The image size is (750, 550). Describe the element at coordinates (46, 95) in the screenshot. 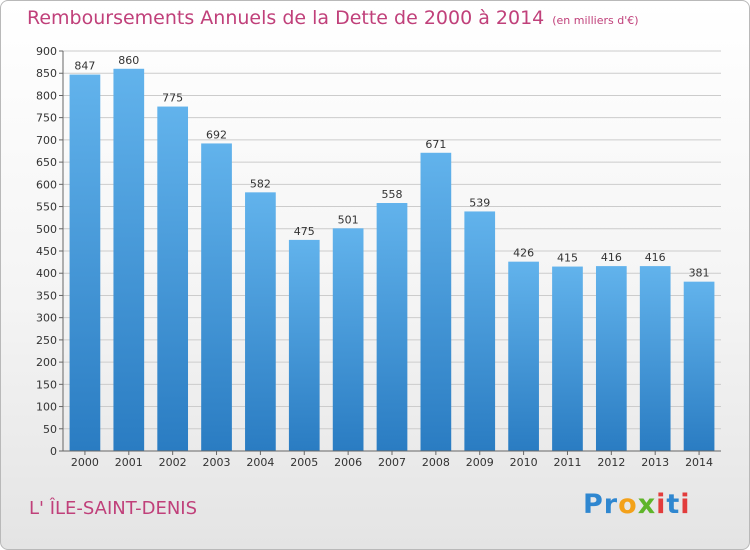

I see `y-tick-label: 800` at that location.